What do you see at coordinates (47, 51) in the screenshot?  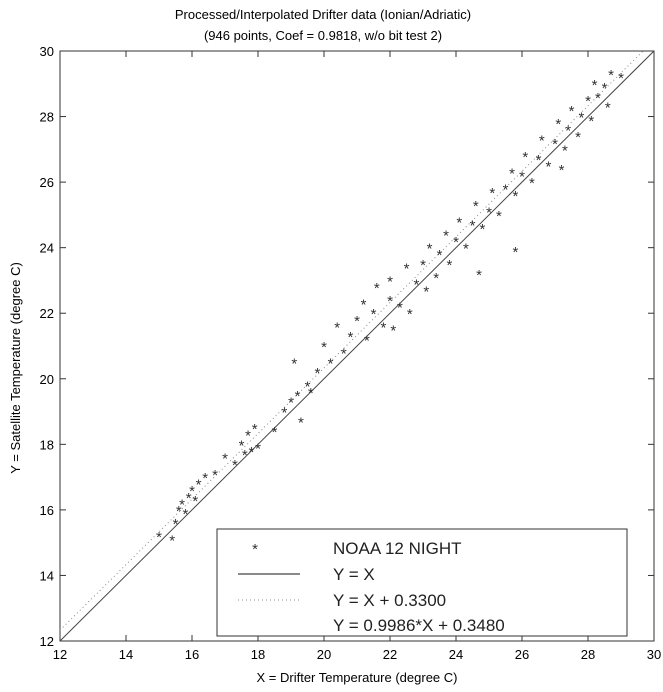 I see `y-tick-label: 30` at bounding box center [47, 51].